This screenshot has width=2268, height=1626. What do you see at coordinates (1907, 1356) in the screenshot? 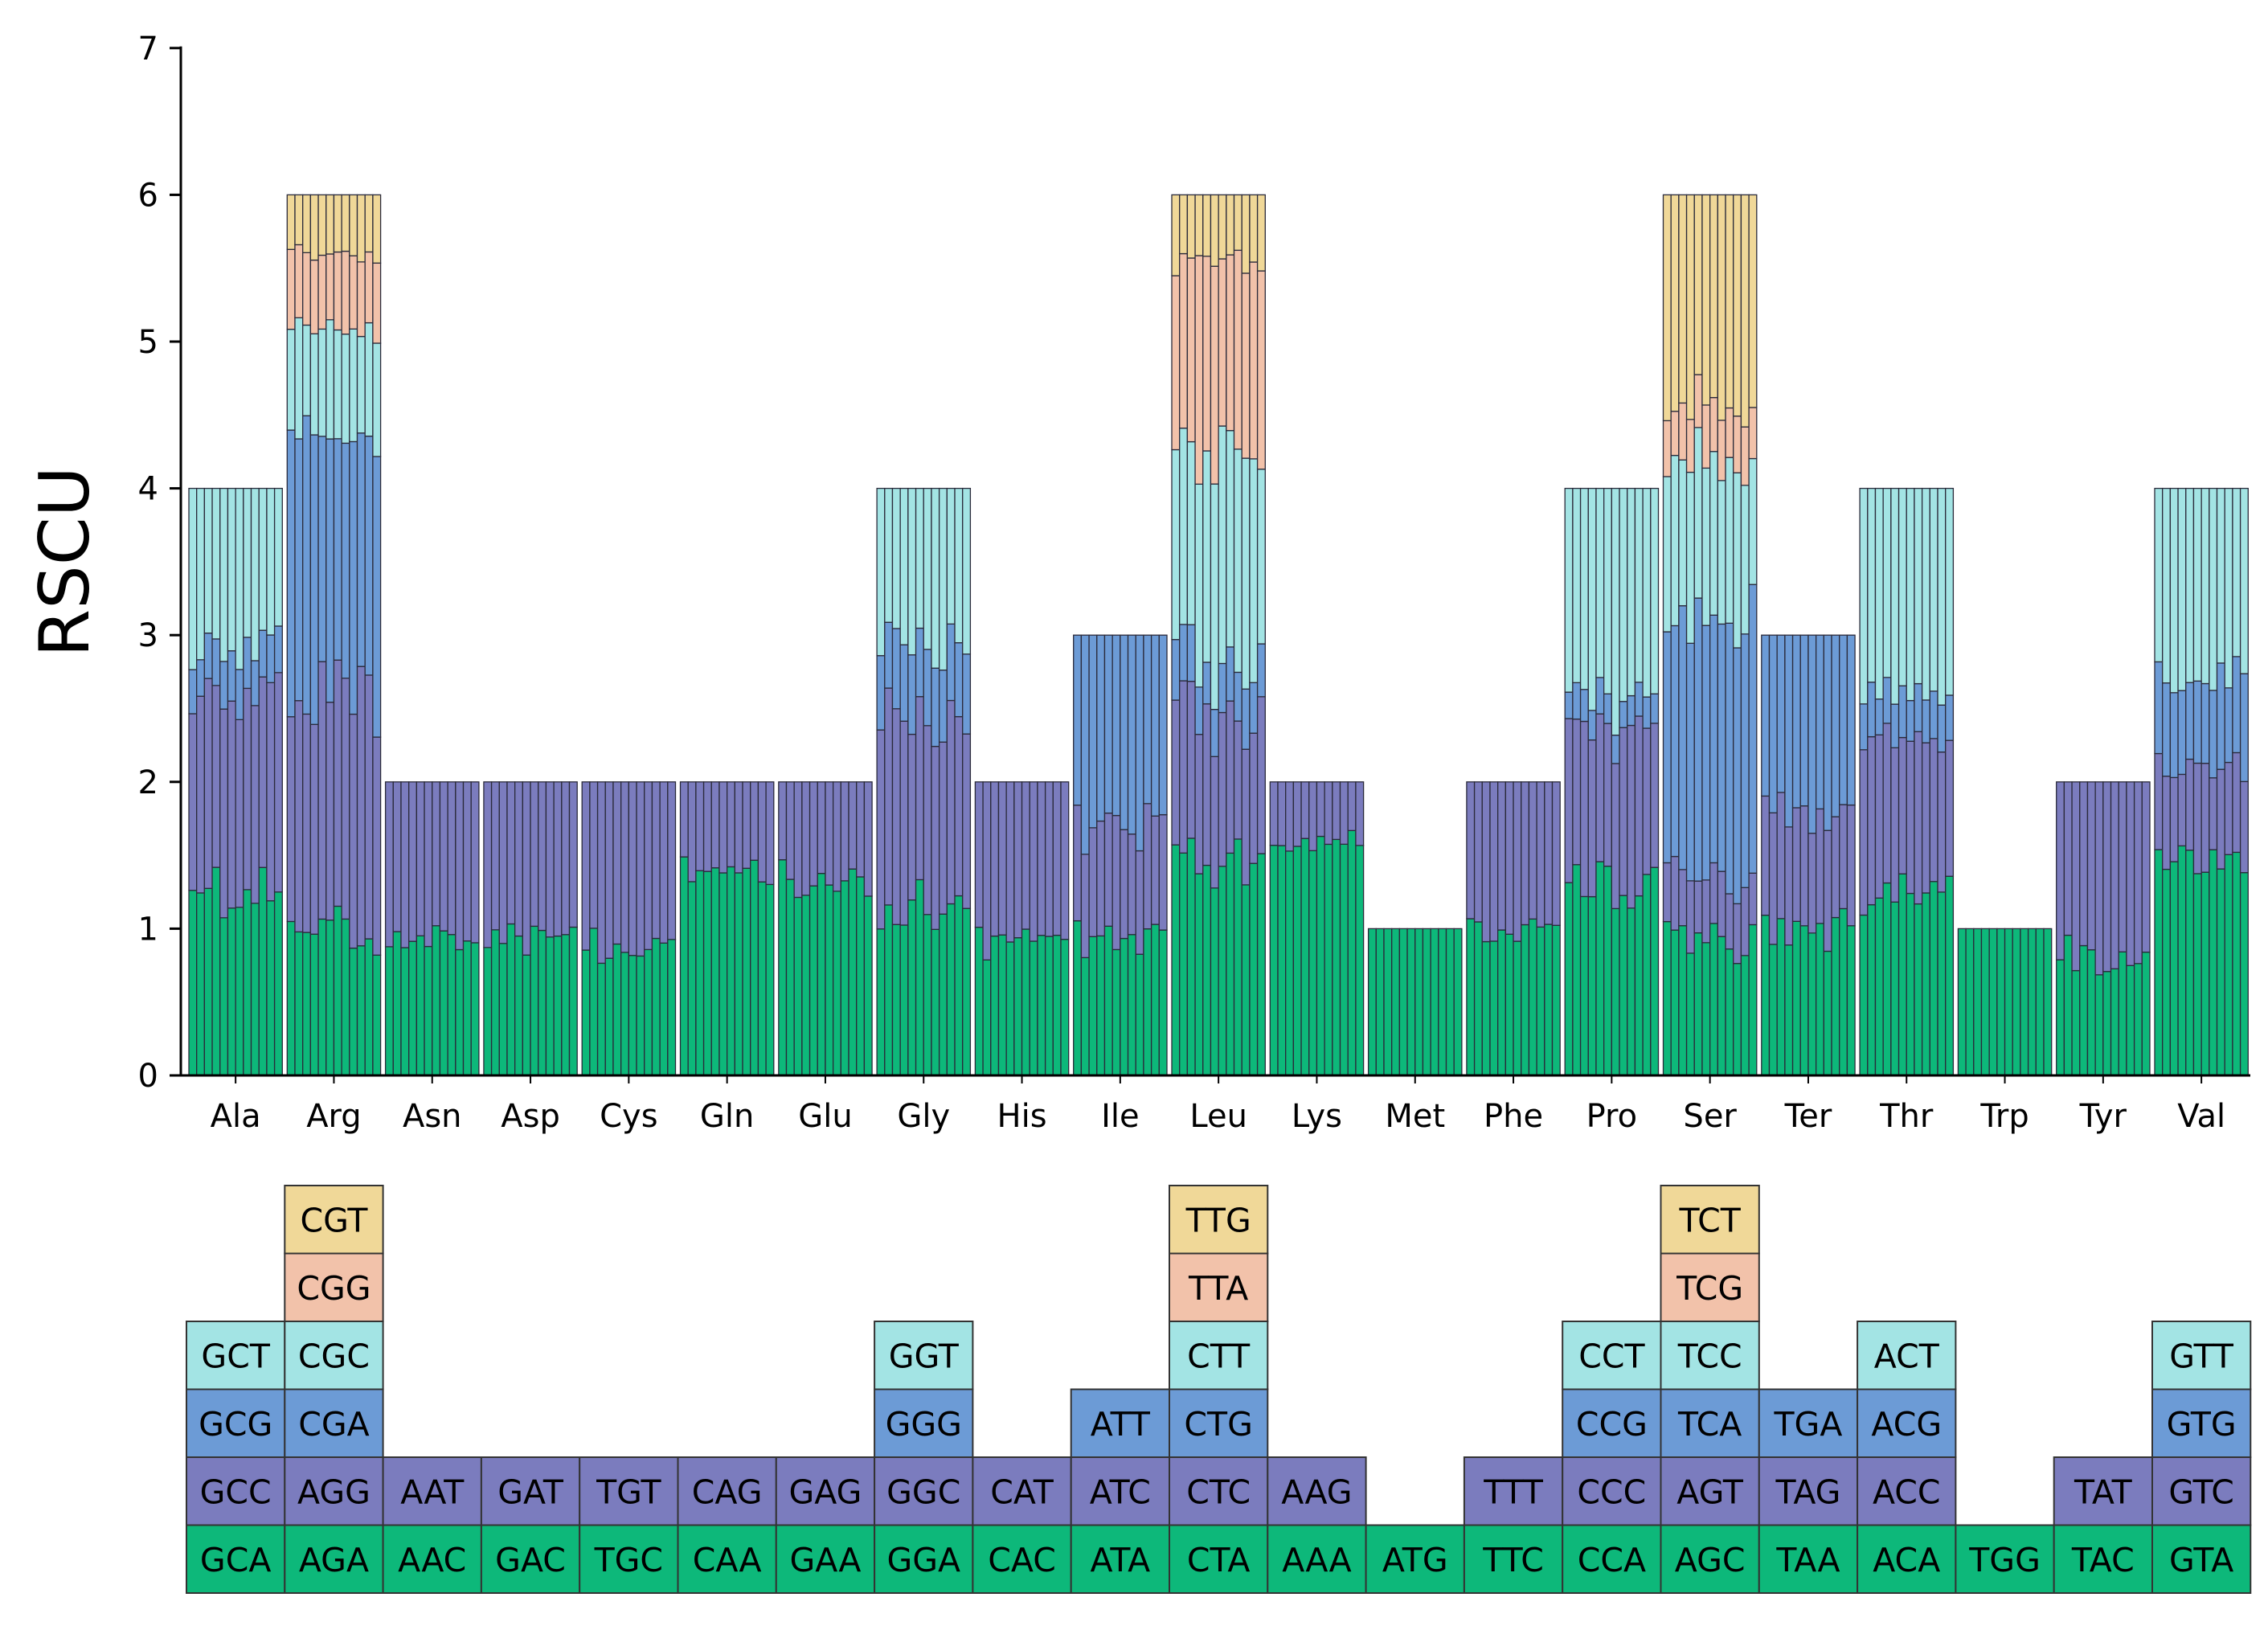
I see `legend-codon-act: ACT` at bounding box center [1907, 1356].